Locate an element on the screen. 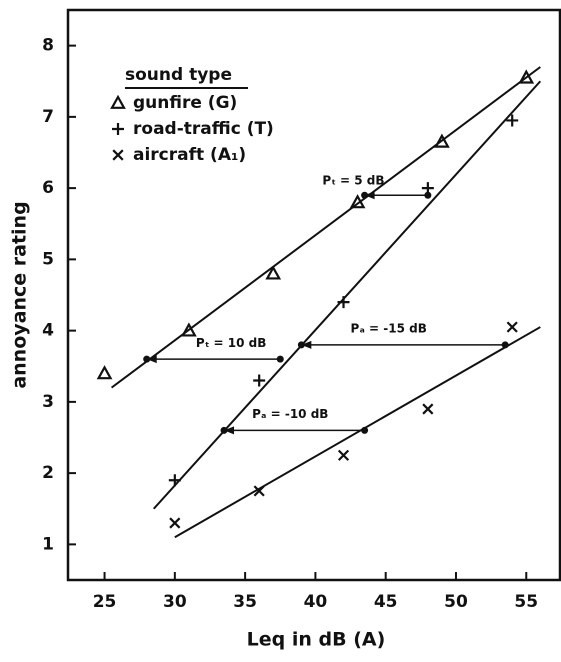 The image size is (561, 662). y-tick-label: 3 is located at coordinates (48, 402).